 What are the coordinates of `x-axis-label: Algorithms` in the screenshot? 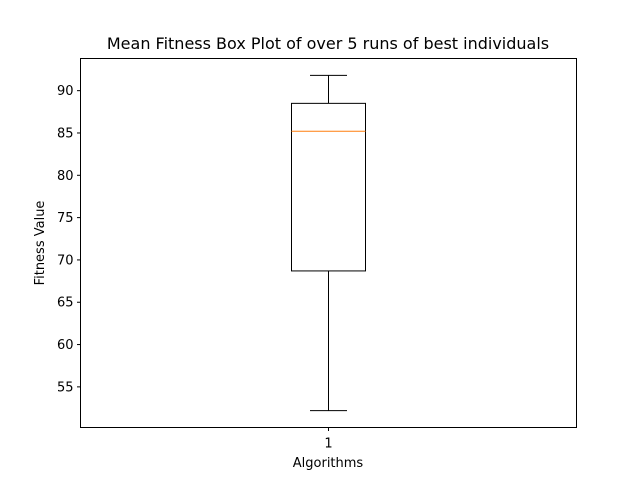 It's located at (328, 463).